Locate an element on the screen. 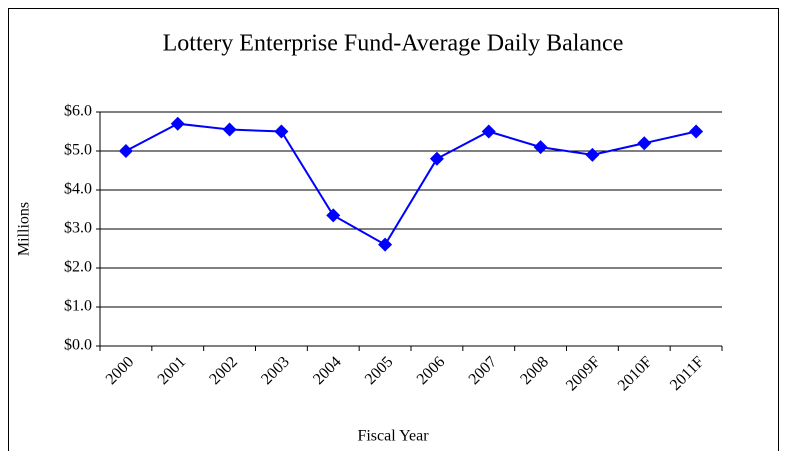  y-tick-label: $1.0 is located at coordinates (78, 306).